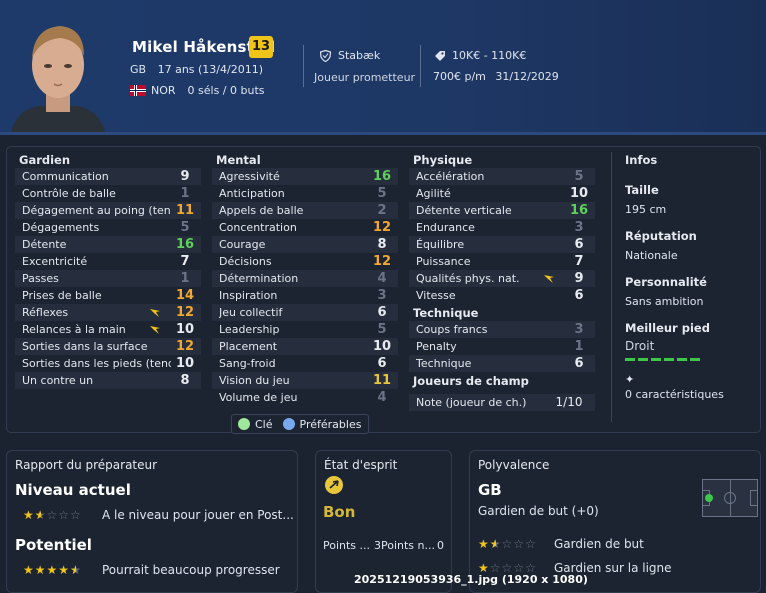 The image size is (766, 593). What do you see at coordinates (305, 329) in the screenshot?
I see `attribute-row: Leadership 5` at bounding box center [305, 329].